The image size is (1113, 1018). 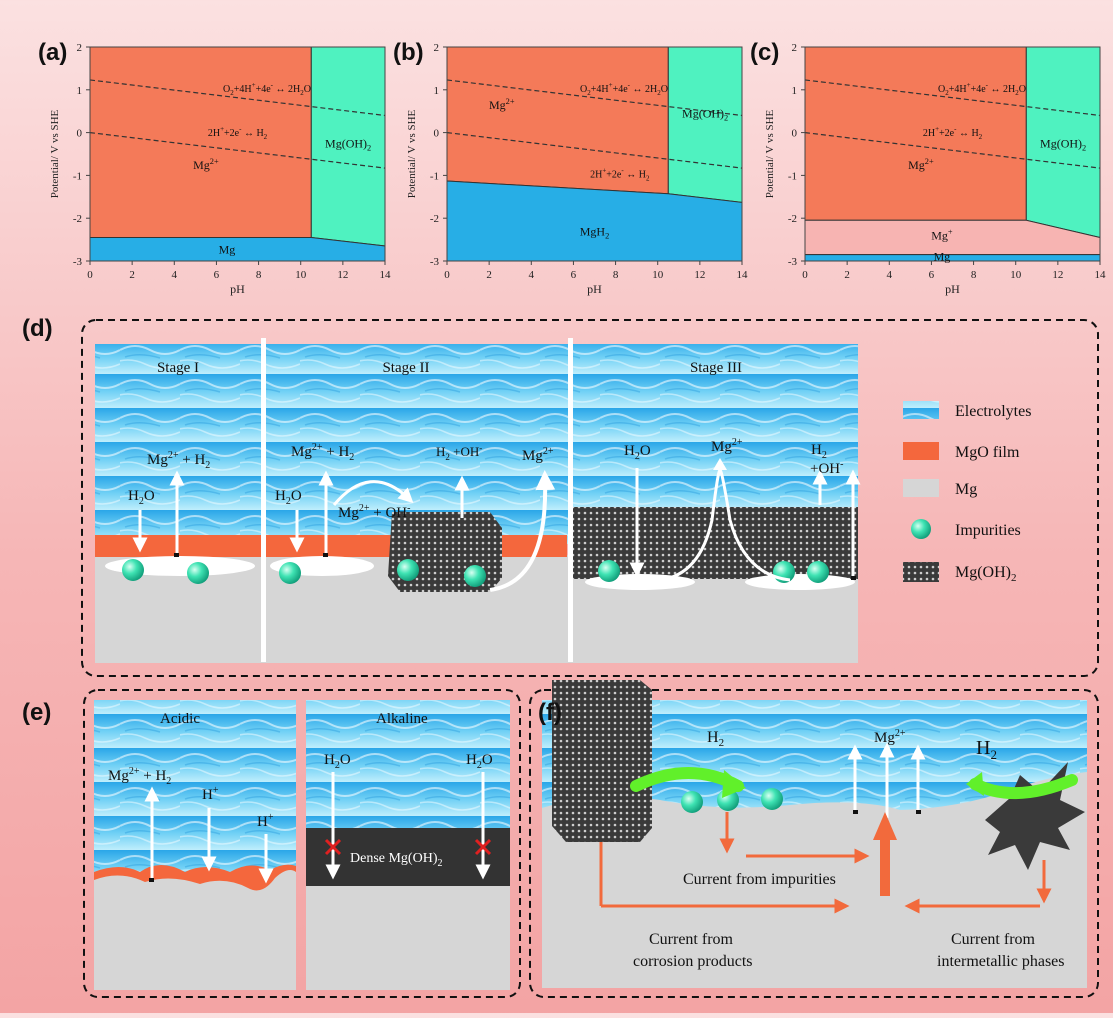 I want to click on h2-evolution-arrow, so click(x=1023, y=787).